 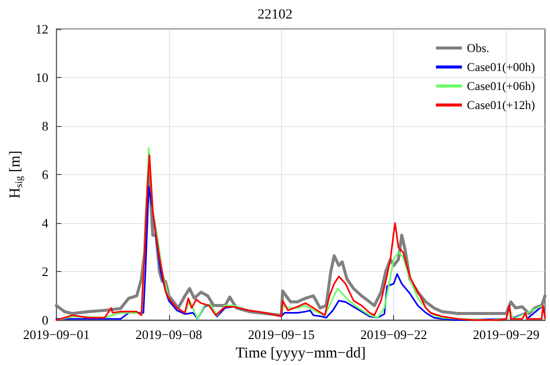 I want to click on x-tick-label: 2019−09−22, so click(x=394, y=334).